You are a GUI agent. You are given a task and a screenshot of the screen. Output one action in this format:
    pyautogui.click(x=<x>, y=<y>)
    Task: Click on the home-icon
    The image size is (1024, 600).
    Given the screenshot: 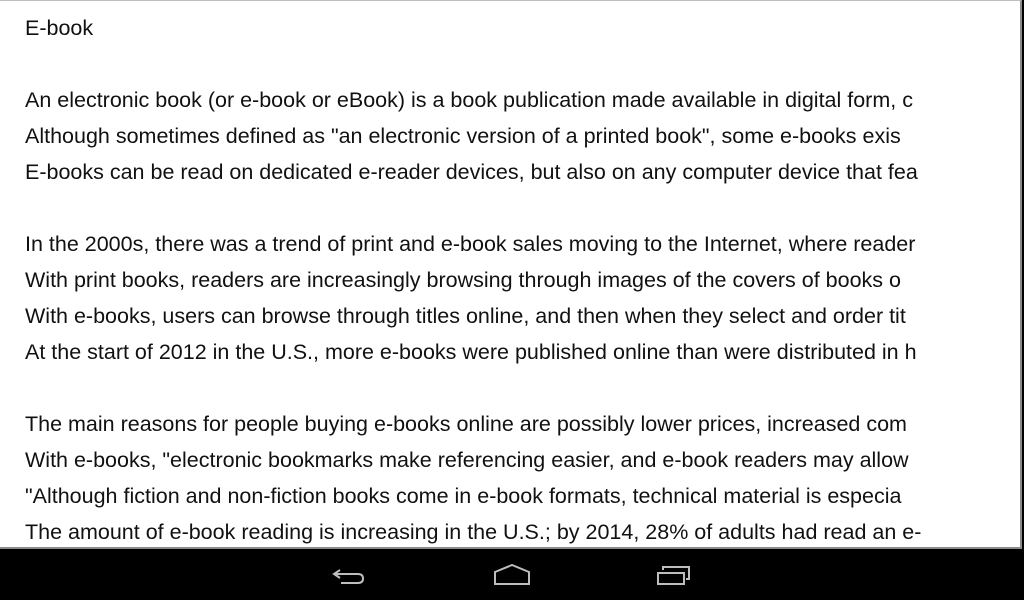 What is the action you would take?
    pyautogui.click(x=512, y=574)
    